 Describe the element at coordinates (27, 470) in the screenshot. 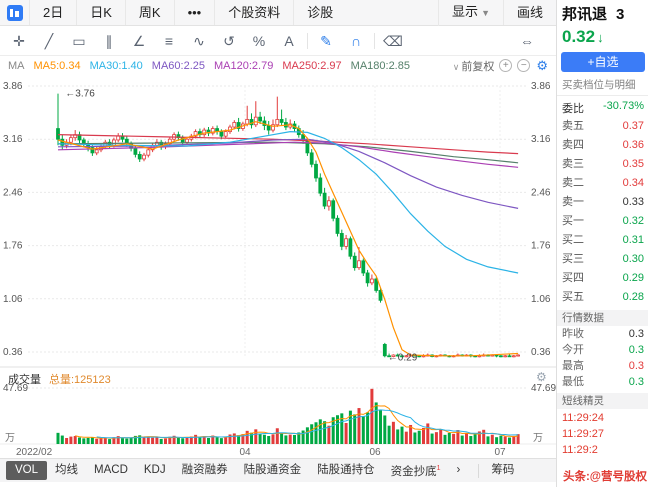

I see `tab-vol: VOL` at that location.